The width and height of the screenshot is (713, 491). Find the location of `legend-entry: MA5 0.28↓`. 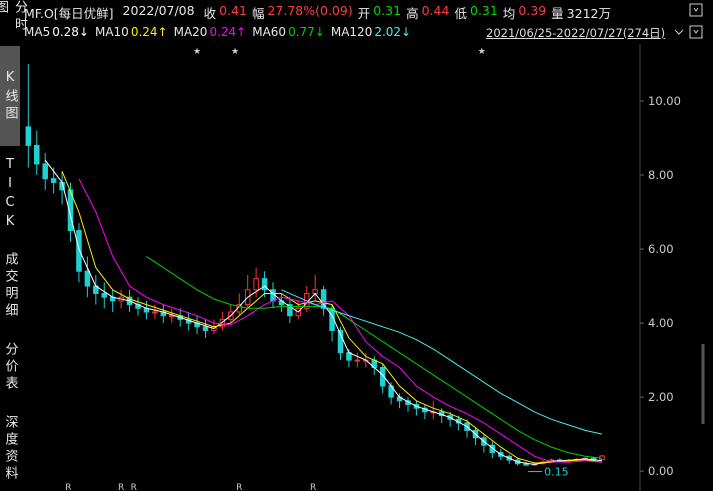

legend-entry: MA5 0.28↓ is located at coordinates (56, 32).